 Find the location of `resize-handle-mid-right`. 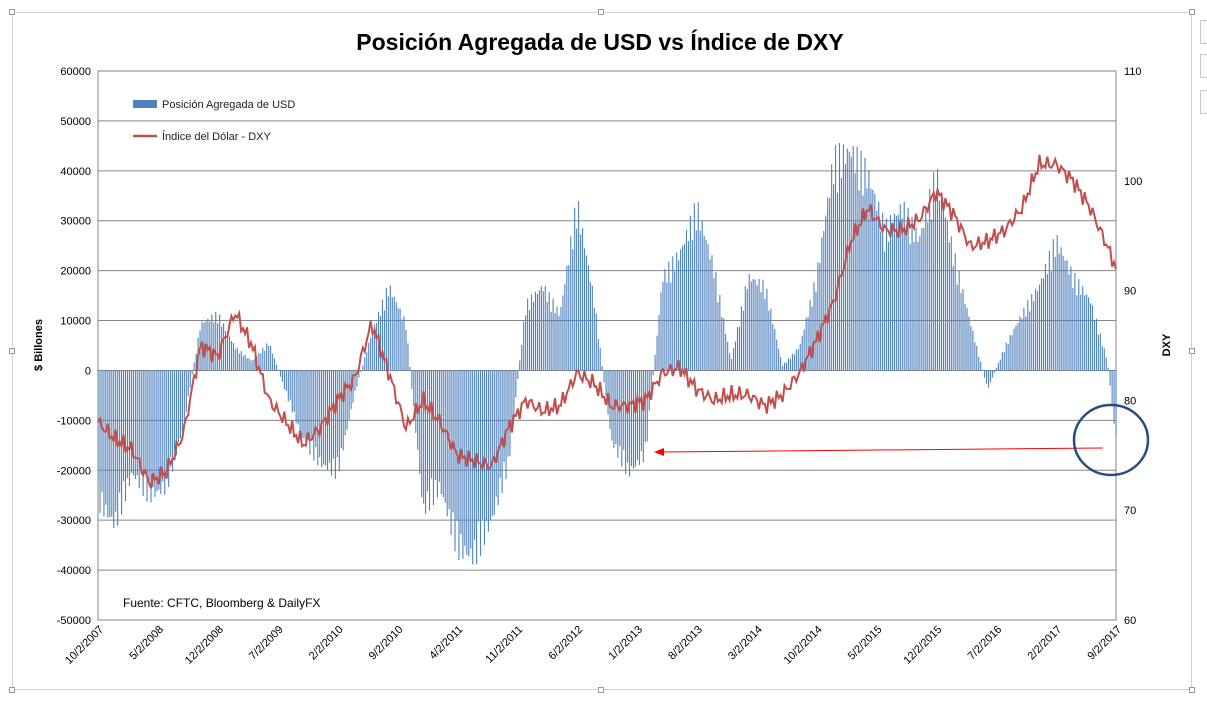

resize-handle-mid-right is located at coordinates (1192, 351).